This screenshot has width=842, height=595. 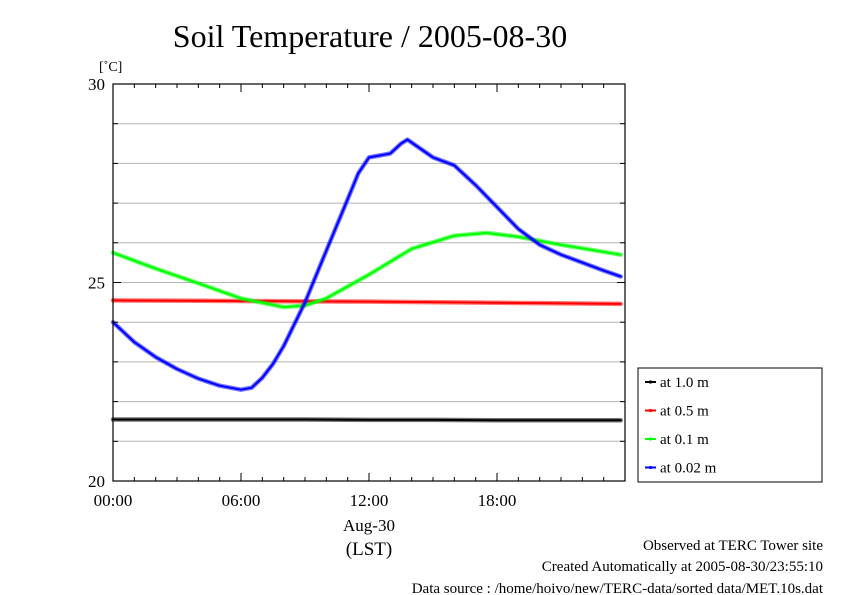 I want to click on legend-box, so click(x=730, y=425).